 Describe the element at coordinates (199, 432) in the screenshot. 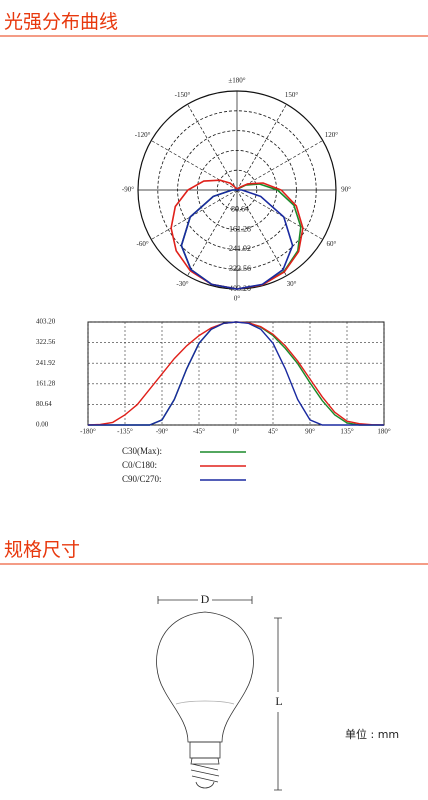

I see `x-tick-label: -45°` at that location.